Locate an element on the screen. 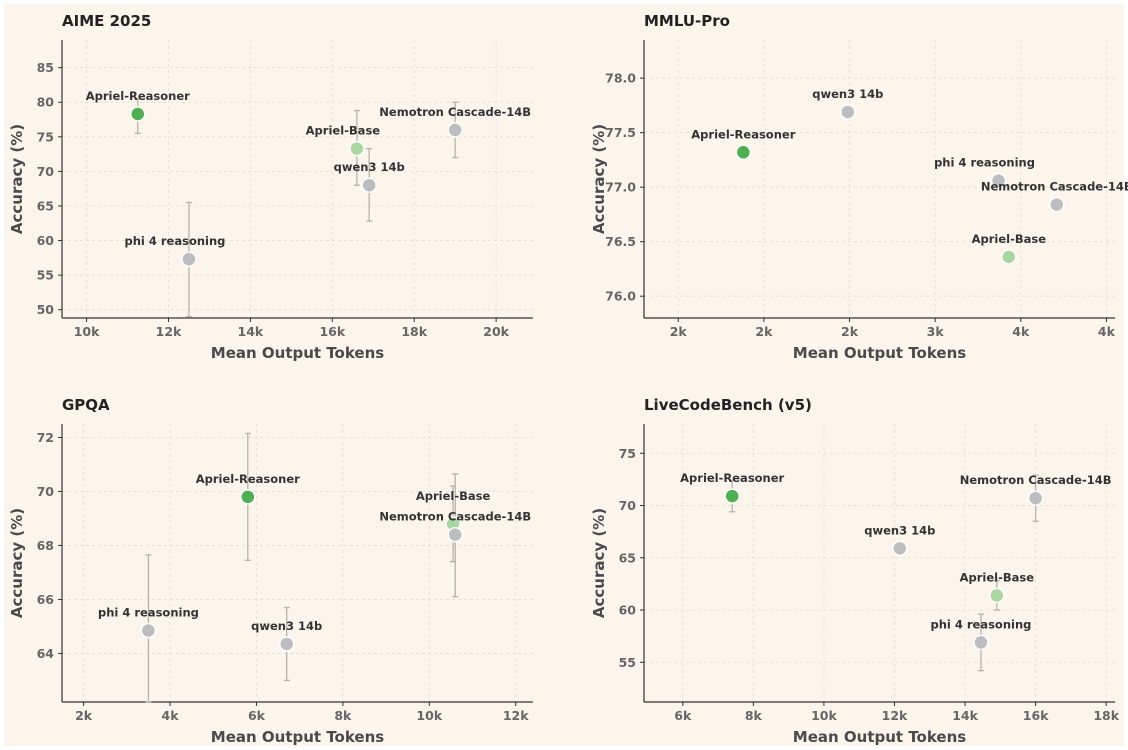 This screenshot has height=750, width=1128. chart-title: GPQA is located at coordinates (86, 405).